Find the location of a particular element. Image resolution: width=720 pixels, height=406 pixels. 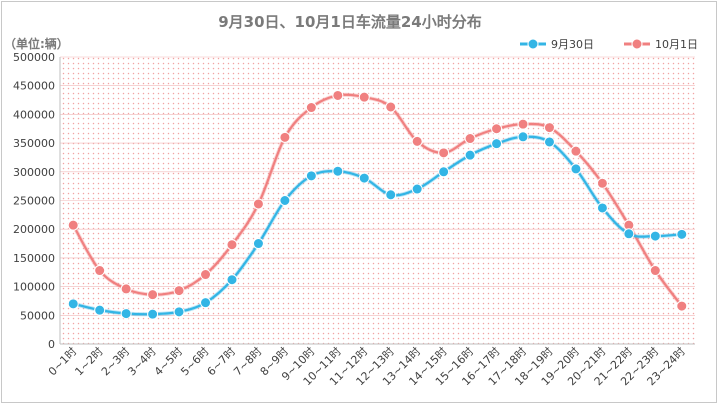

x-tick-label: 4~5时 is located at coordinates (168, 361).